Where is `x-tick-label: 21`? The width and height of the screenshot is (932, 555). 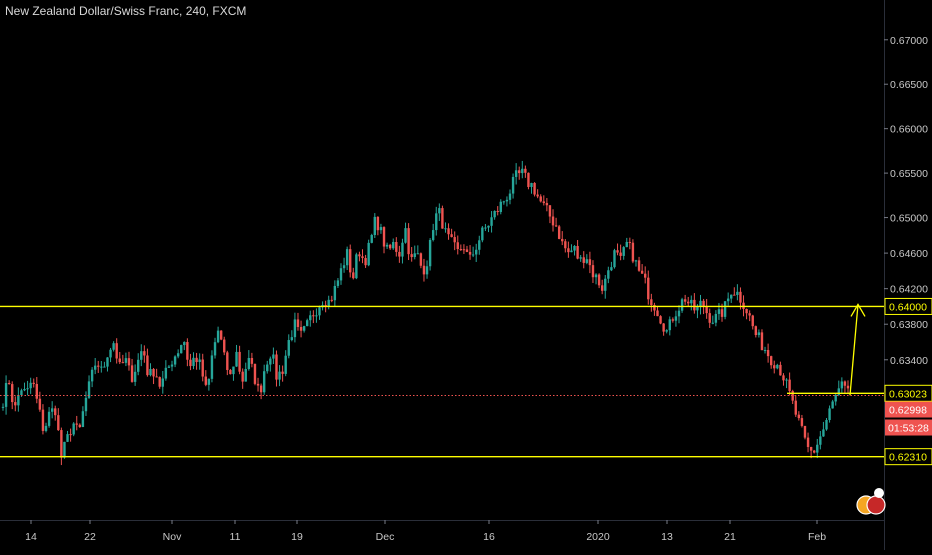
x-tick-label: 21 is located at coordinates (730, 537).